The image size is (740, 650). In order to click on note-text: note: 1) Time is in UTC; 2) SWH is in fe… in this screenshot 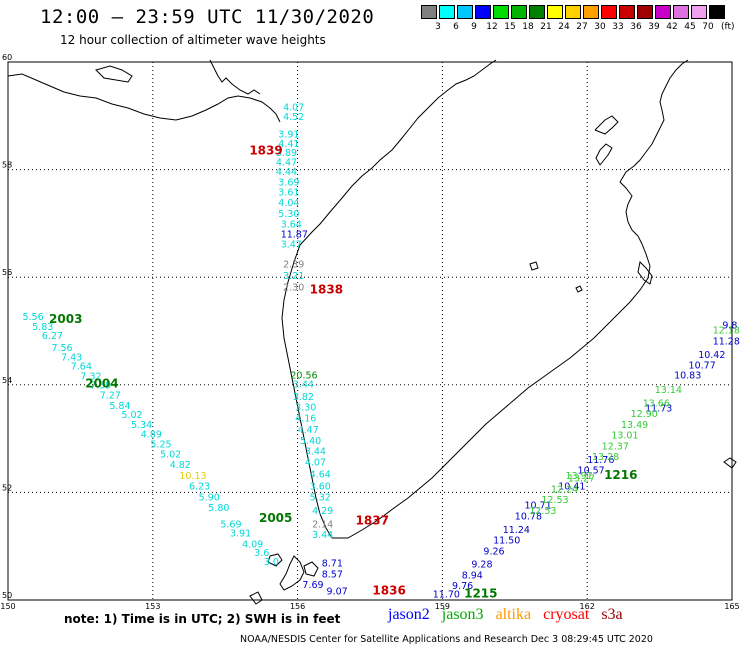, I will do `click(202, 619)`.